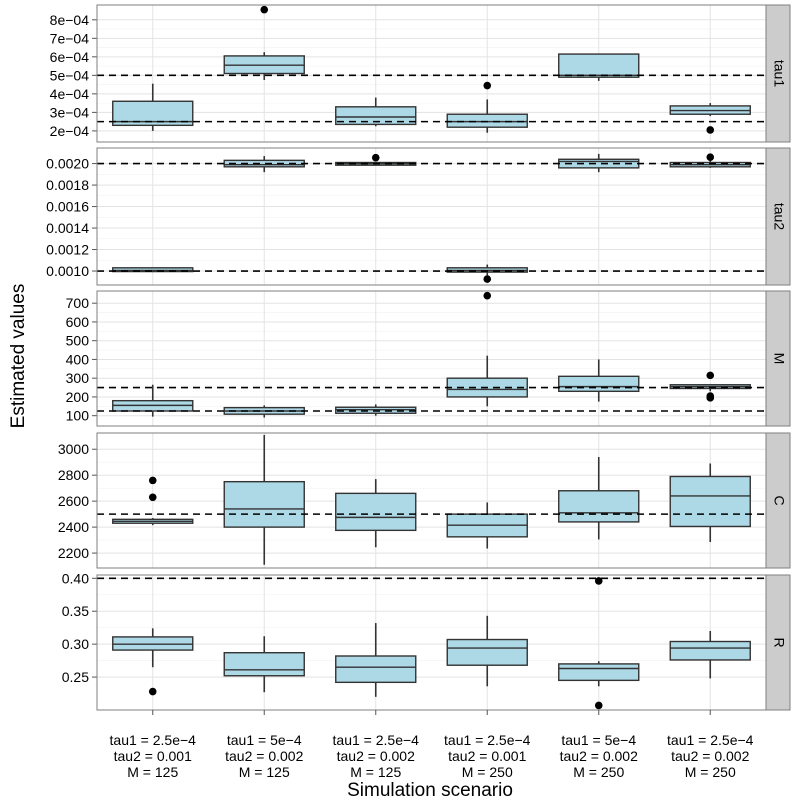 The width and height of the screenshot is (794, 800). I want to click on y-tick-label: 700, so click(78, 303).